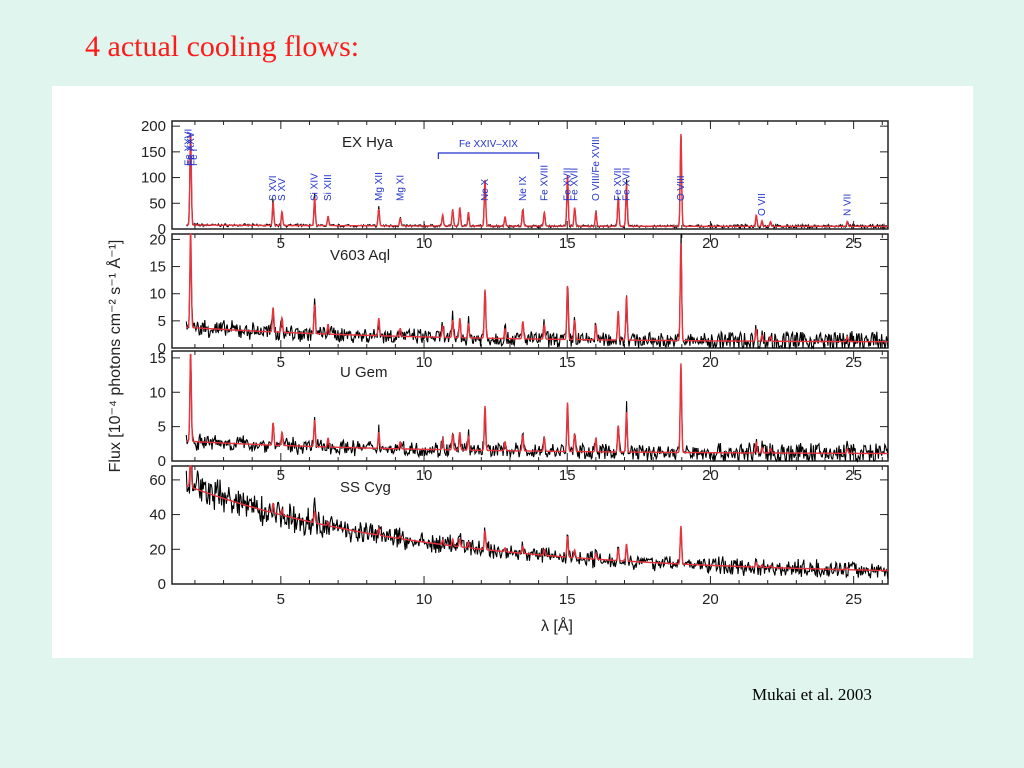 Image resolution: width=1024 pixels, height=768 pixels. What do you see at coordinates (360, 255) in the screenshot?
I see `panel-label: V603 Aql` at bounding box center [360, 255].